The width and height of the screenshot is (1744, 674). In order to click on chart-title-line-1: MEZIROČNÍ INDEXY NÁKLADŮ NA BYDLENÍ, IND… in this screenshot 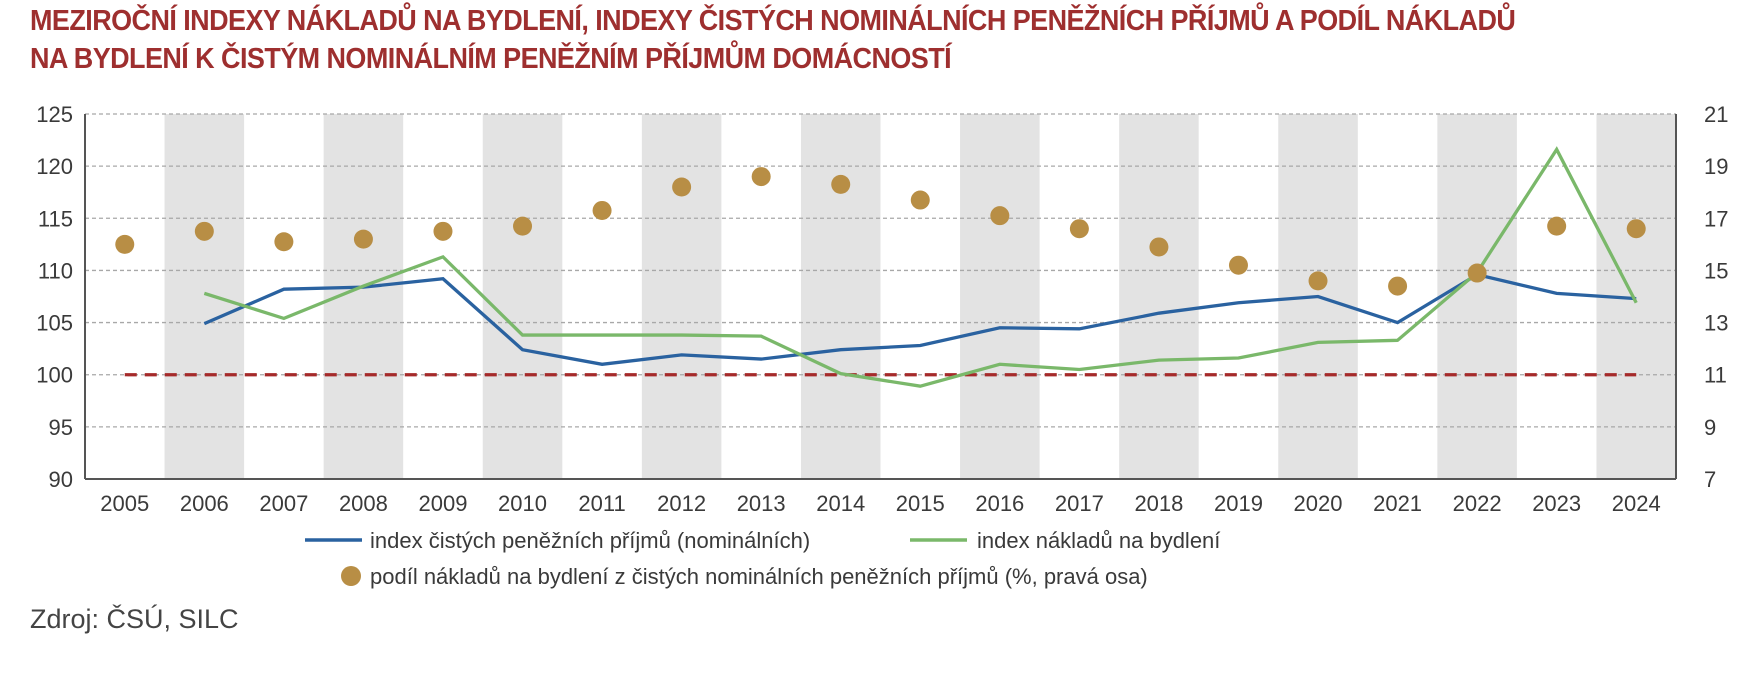, I will do `click(773, 21)`.